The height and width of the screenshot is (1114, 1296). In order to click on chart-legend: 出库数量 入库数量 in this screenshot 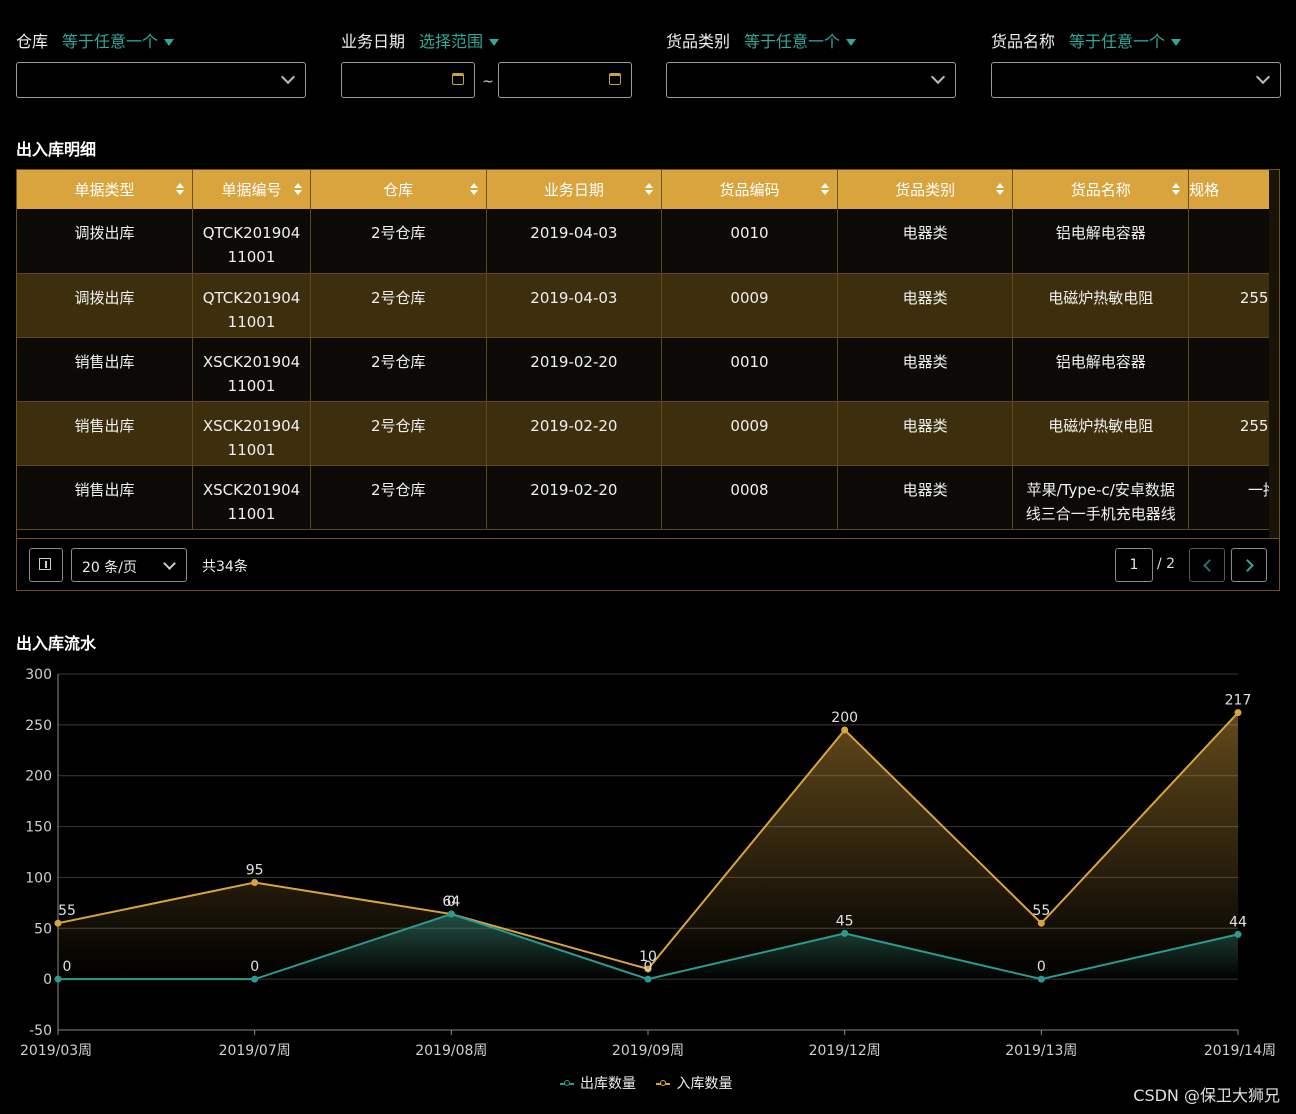, I will do `click(654, 1083)`.